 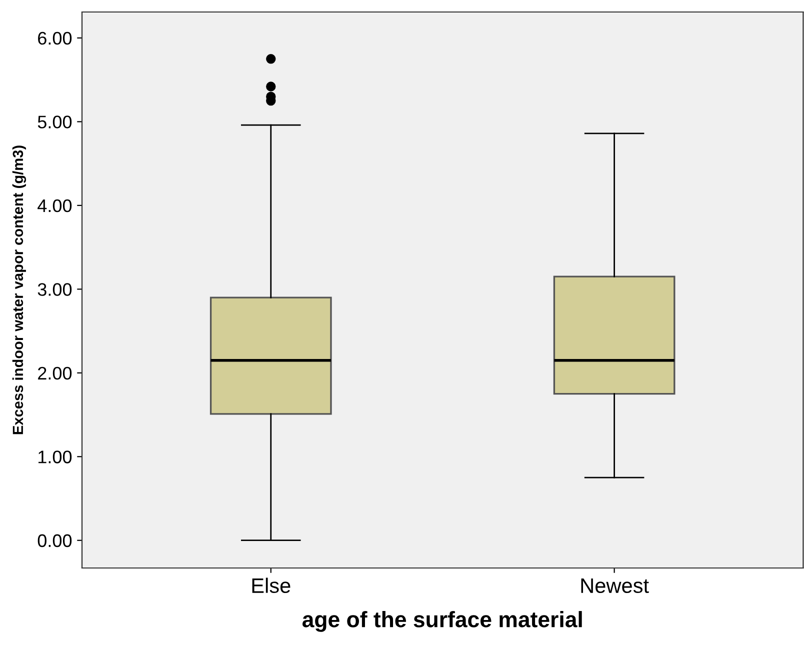 What do you see at coordinates (55, 289) in the screenshot?
I see `y-tick-label: 3.00` at bounding box center [55, 289].